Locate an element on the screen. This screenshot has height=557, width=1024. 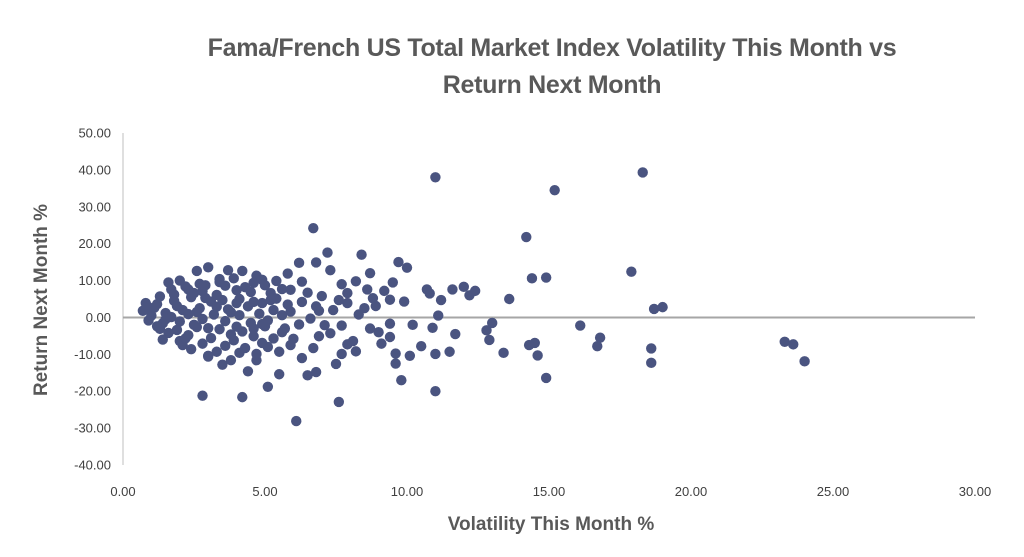
y-tick-label: 20.00 is located at coordinates (94, 243).